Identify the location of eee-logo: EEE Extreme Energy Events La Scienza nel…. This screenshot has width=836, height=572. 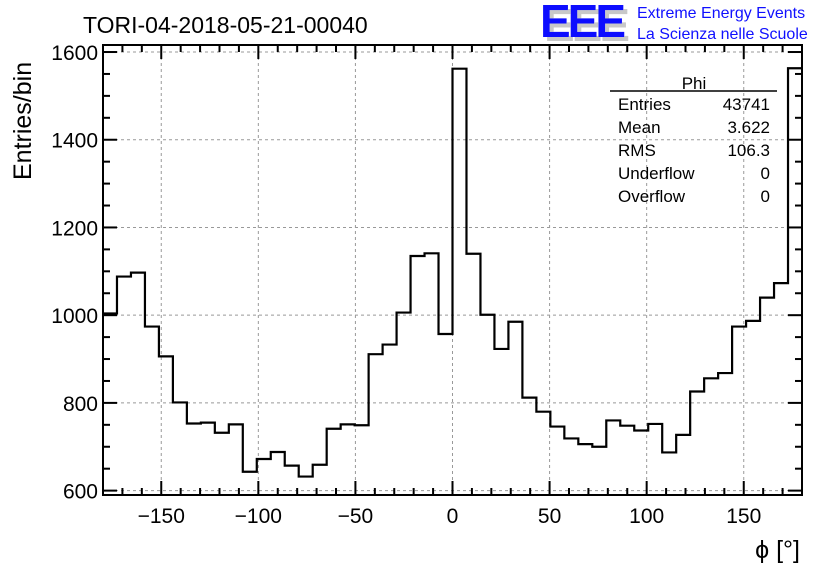
(674, 23).